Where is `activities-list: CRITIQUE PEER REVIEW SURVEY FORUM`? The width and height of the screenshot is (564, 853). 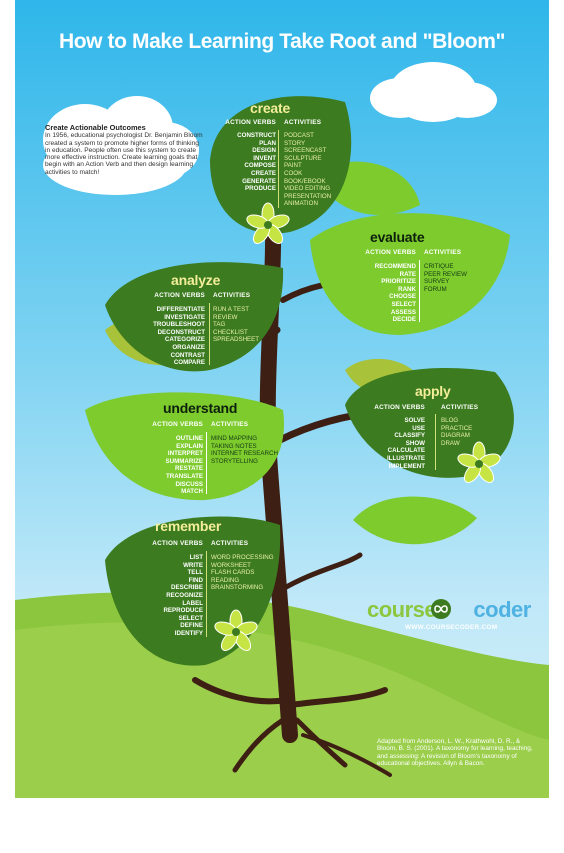 activities-list: CRITIQUE PEER REVIEW SURVEY FORUM is located at coordinates (445, 278).